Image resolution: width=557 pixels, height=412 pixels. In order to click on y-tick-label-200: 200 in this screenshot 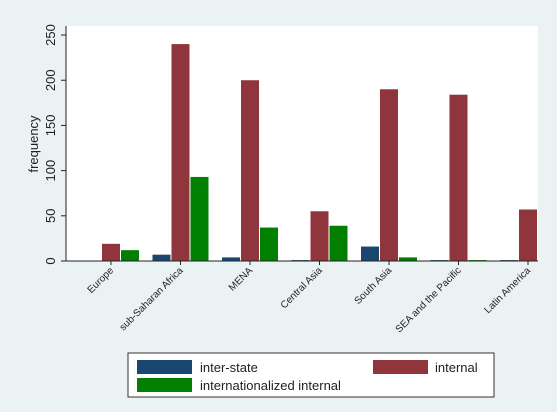, I will do `click(50, 80)`.